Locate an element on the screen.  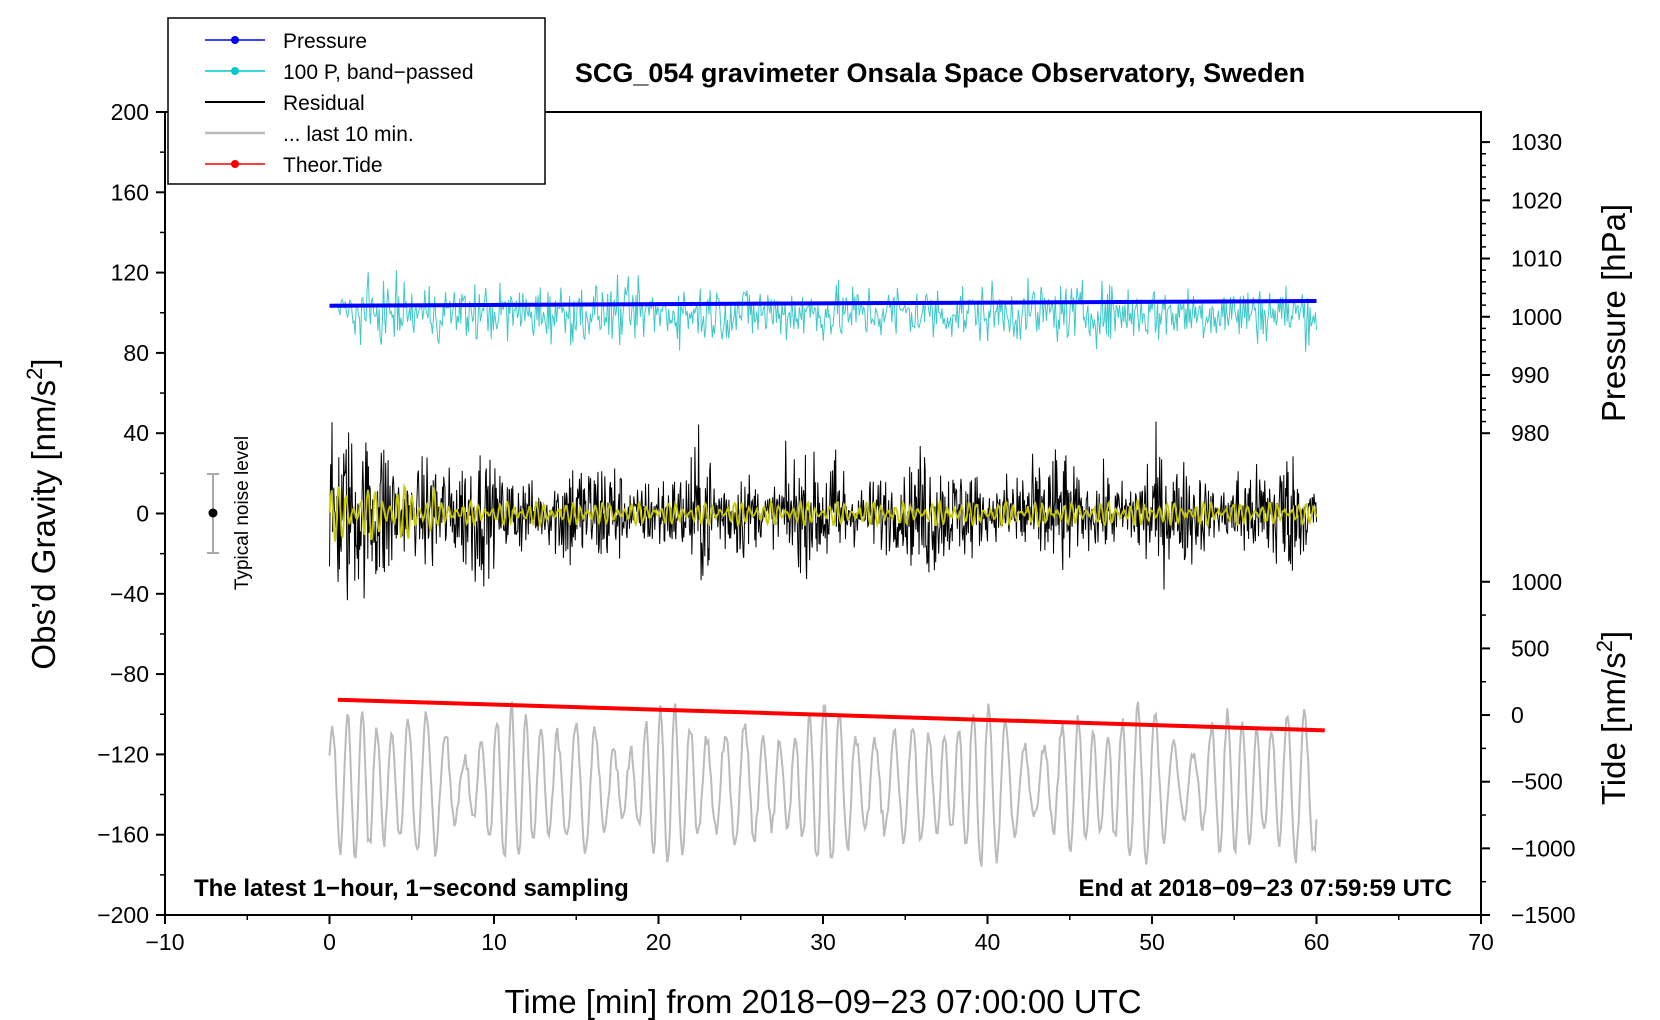
legend-item-last-10-min: ... last 10 min. is located at coordinates (309, 134).